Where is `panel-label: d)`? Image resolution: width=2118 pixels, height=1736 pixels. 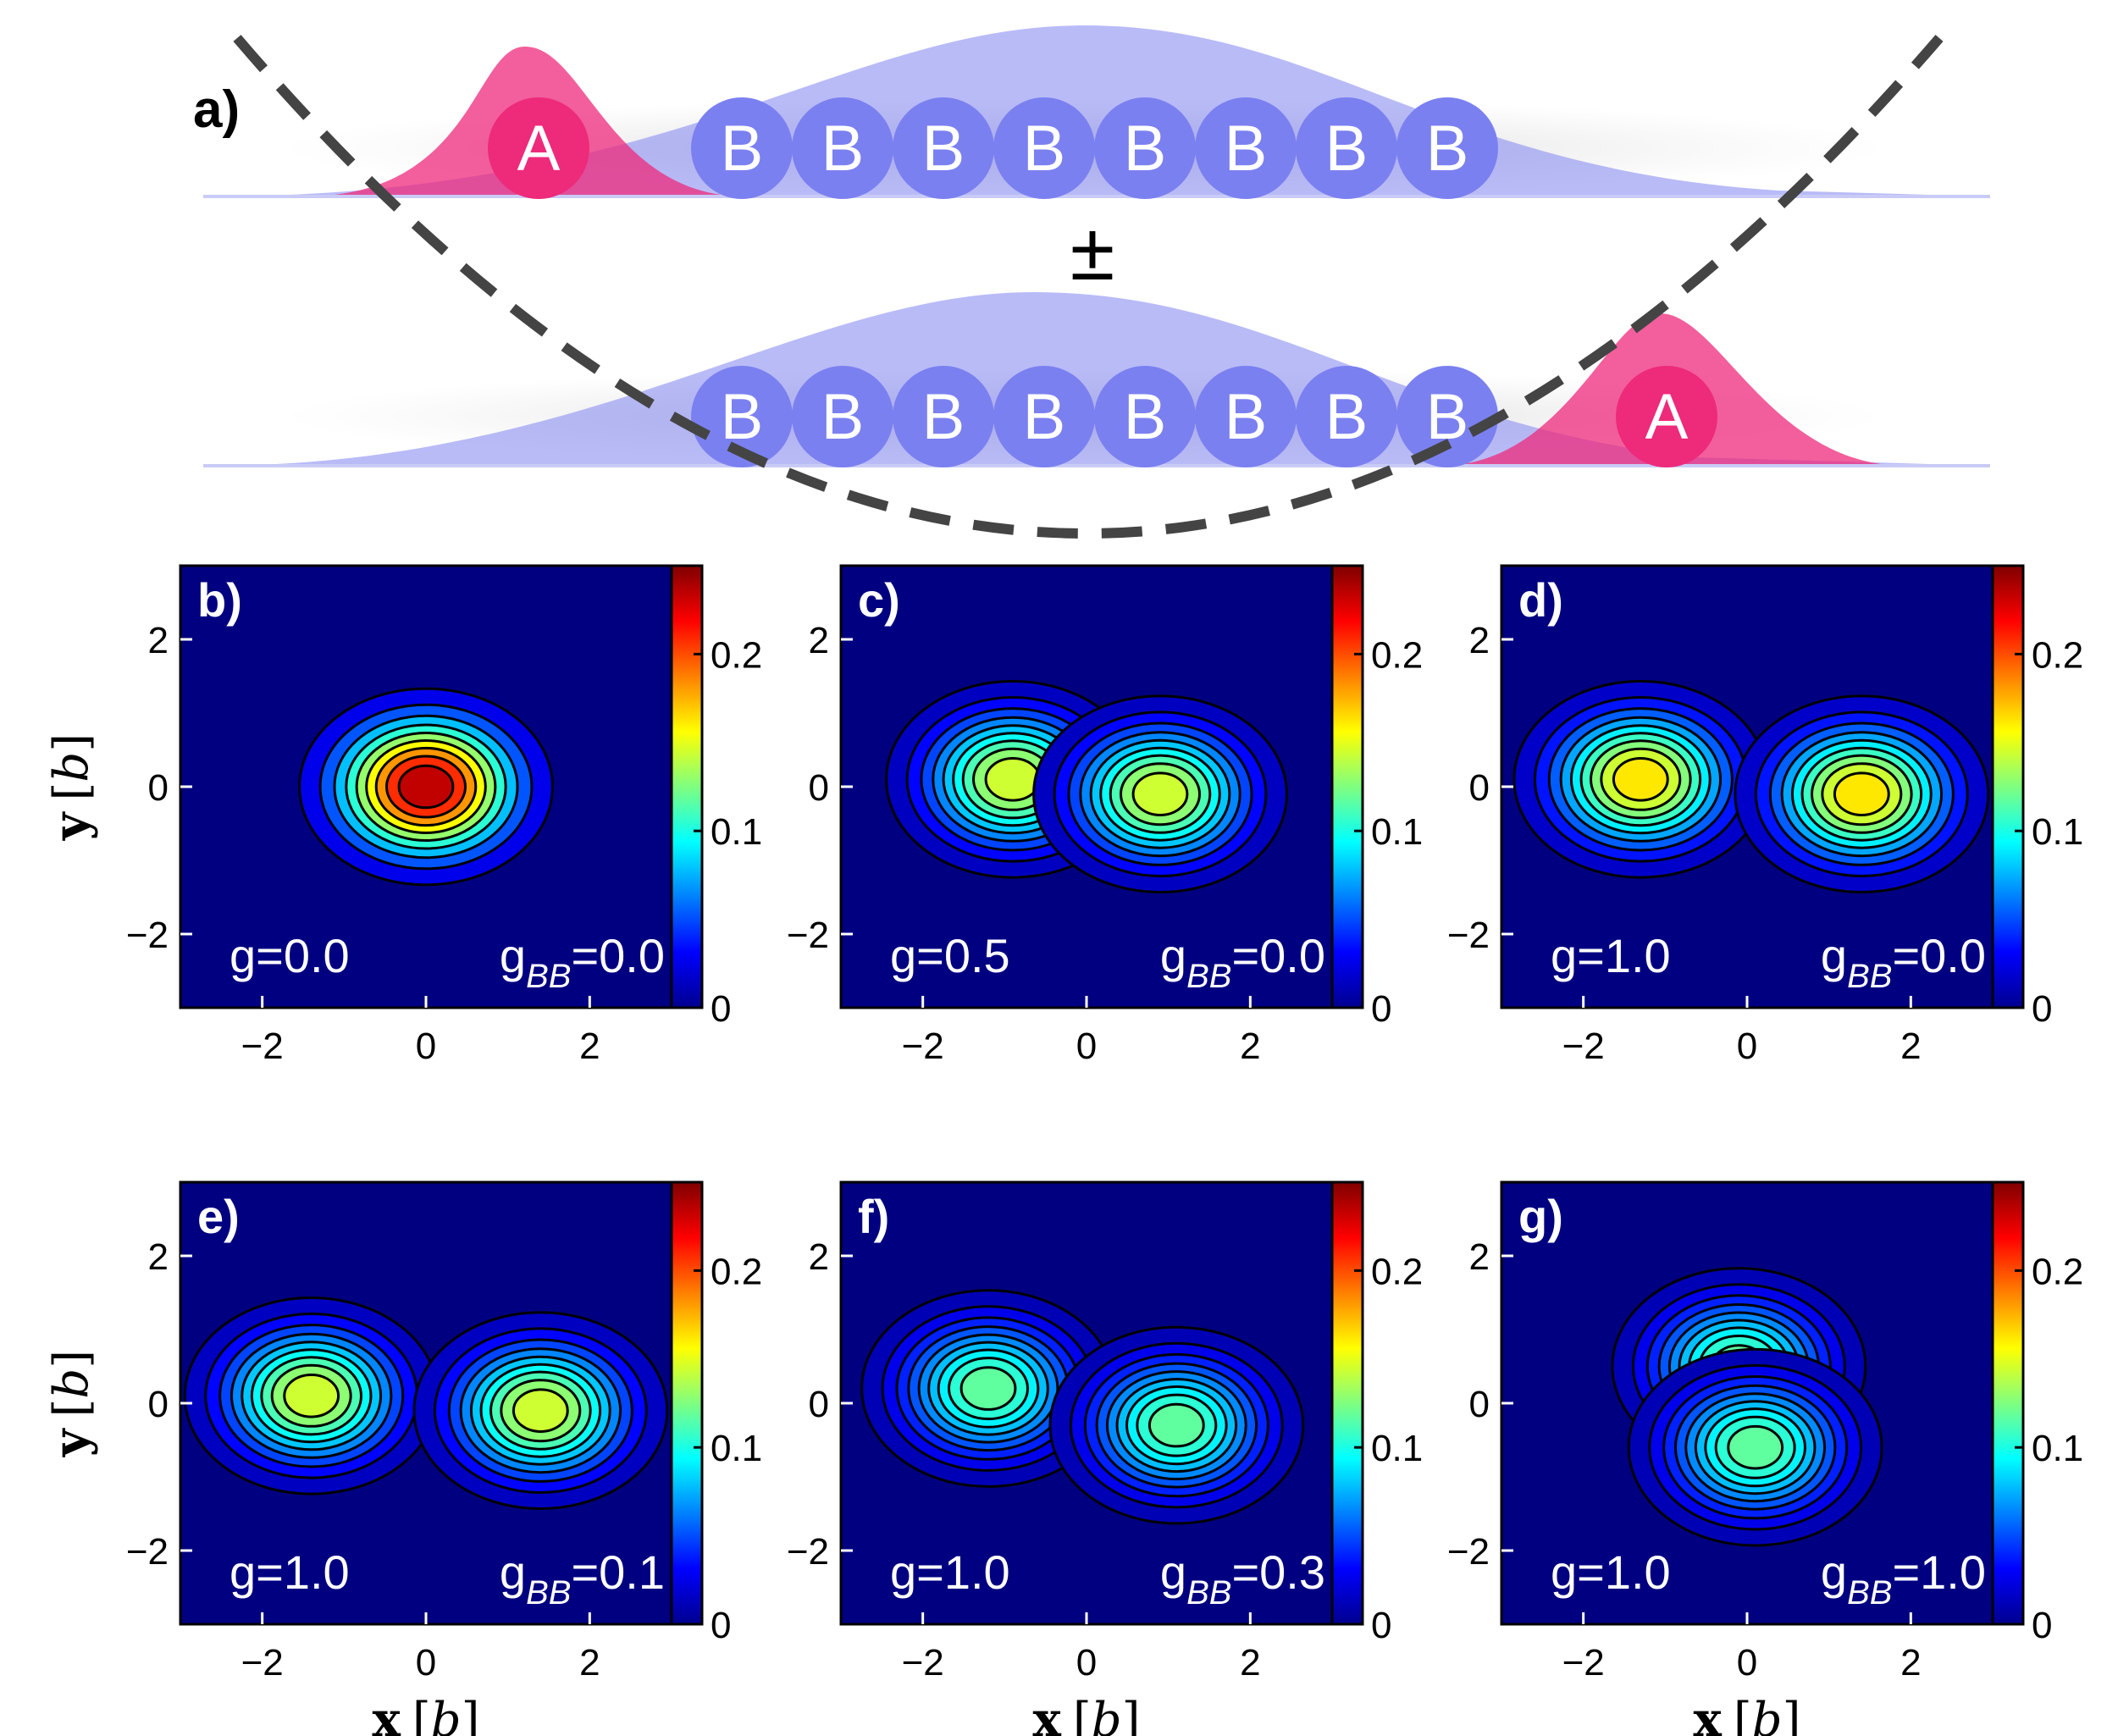
panel-label: d) is located at coordinates (1540, 600).